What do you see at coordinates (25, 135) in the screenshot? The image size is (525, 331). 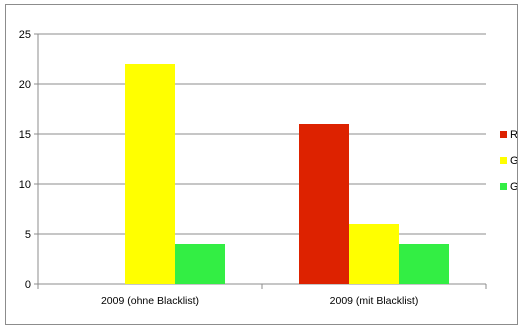 I see `y-tick-label: 15` at bounding box center [25, 135].